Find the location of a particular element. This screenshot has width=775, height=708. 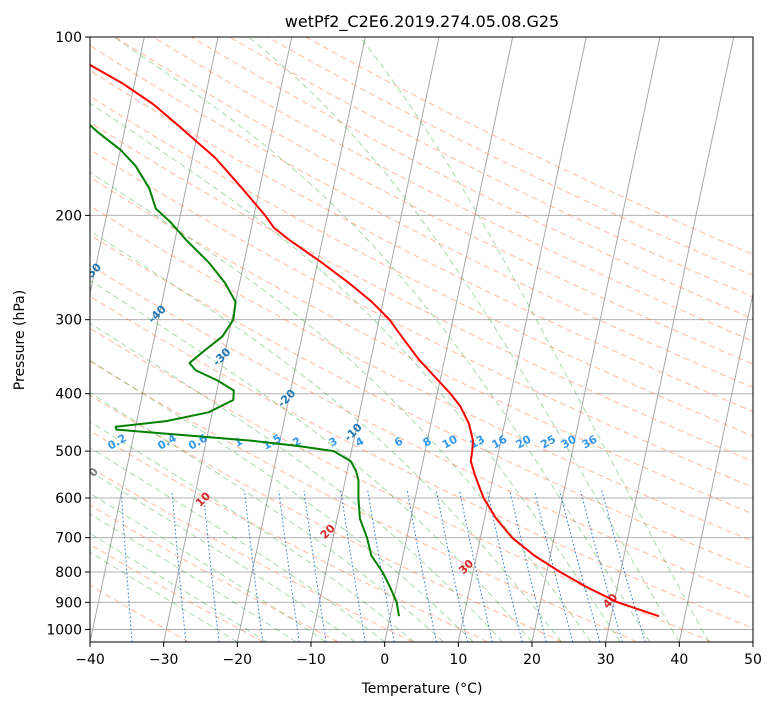

mixing-ratio-label: 6 is located at coordinates (398, 441).